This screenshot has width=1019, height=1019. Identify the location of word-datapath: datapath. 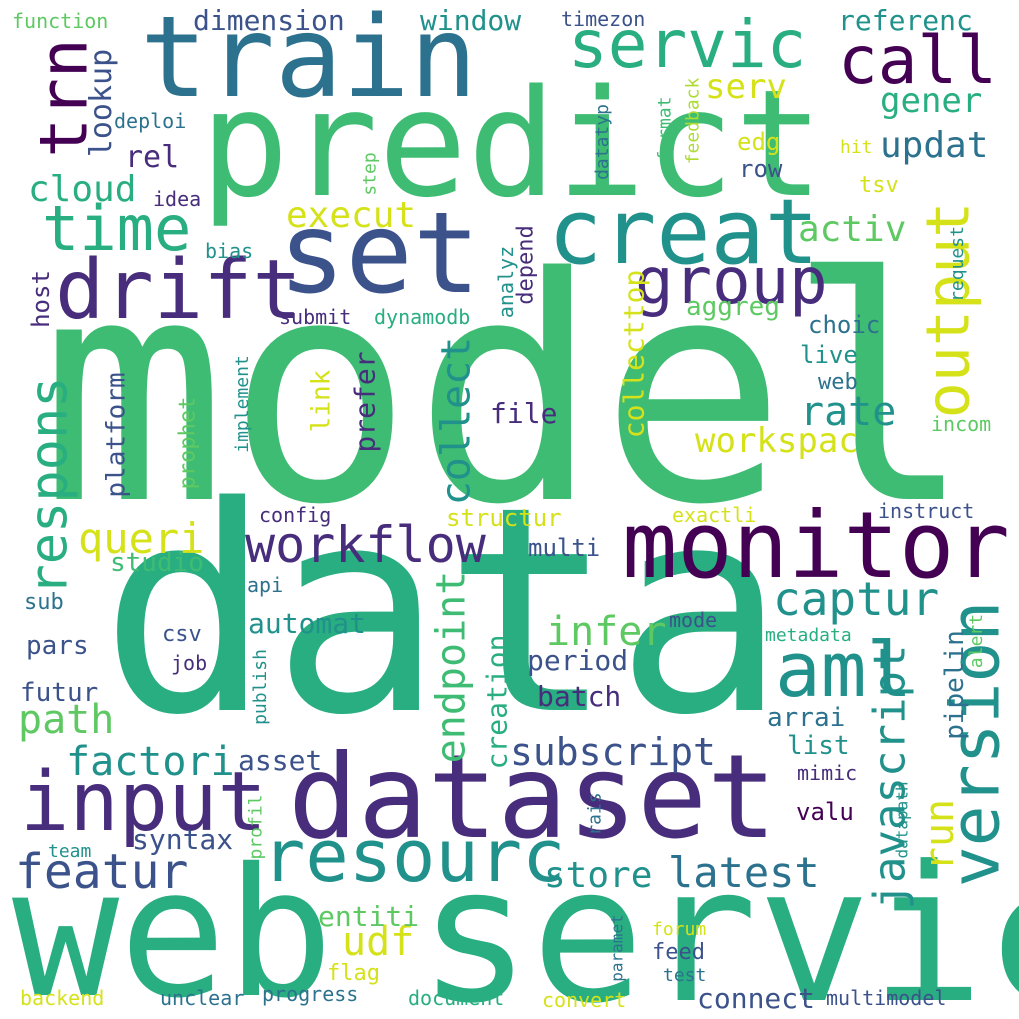
(902, 820).